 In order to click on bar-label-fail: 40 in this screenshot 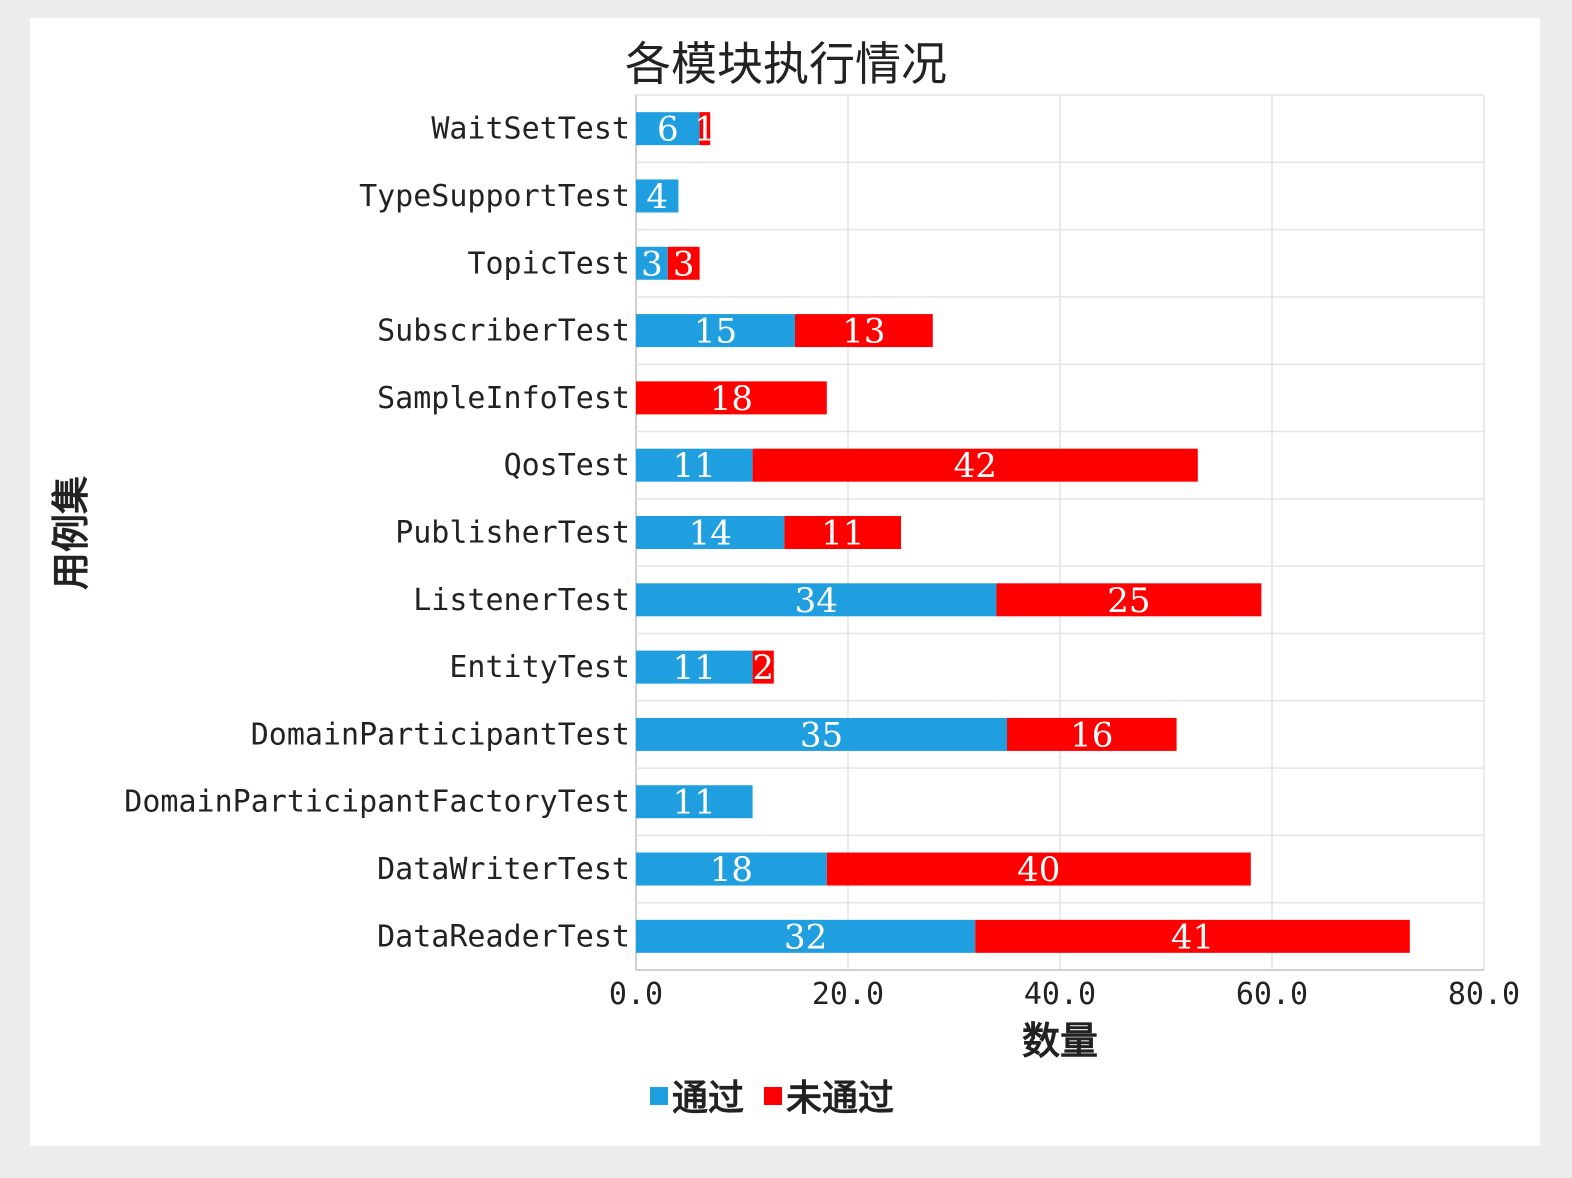, I will do `click(1038, 870)`.